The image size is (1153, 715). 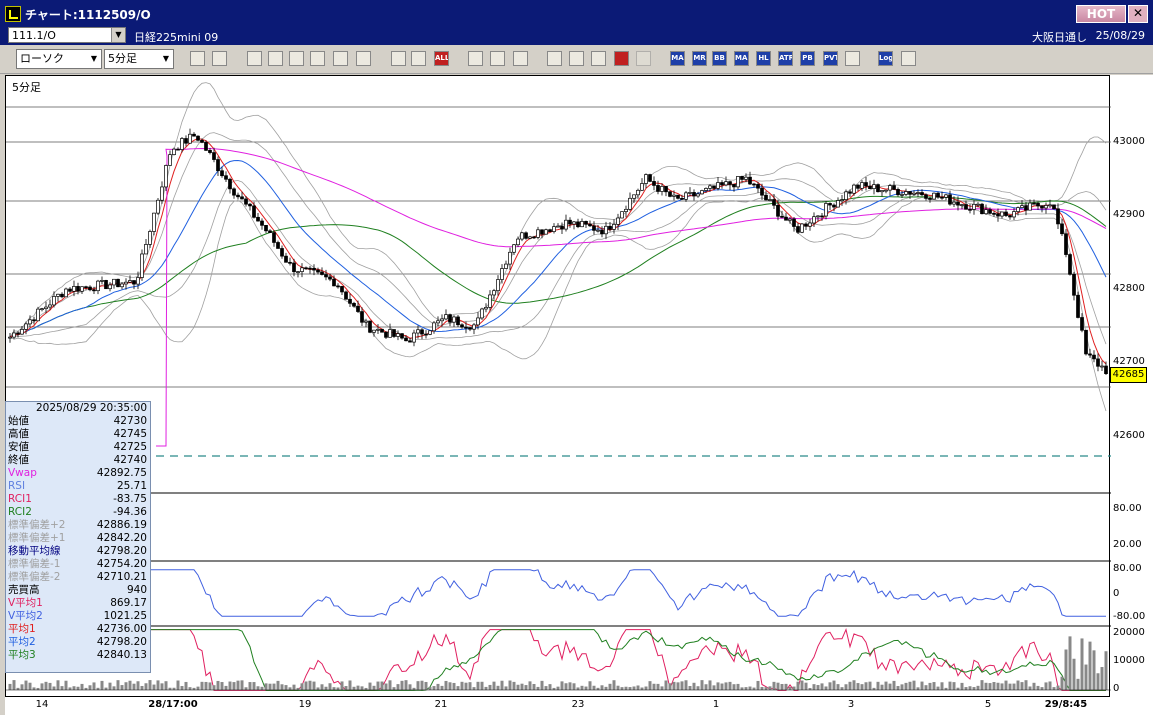 What do you see at coordinates (197, 58) in the screenshot?
I see `zoom-icon` at bounding box center [197, 58].